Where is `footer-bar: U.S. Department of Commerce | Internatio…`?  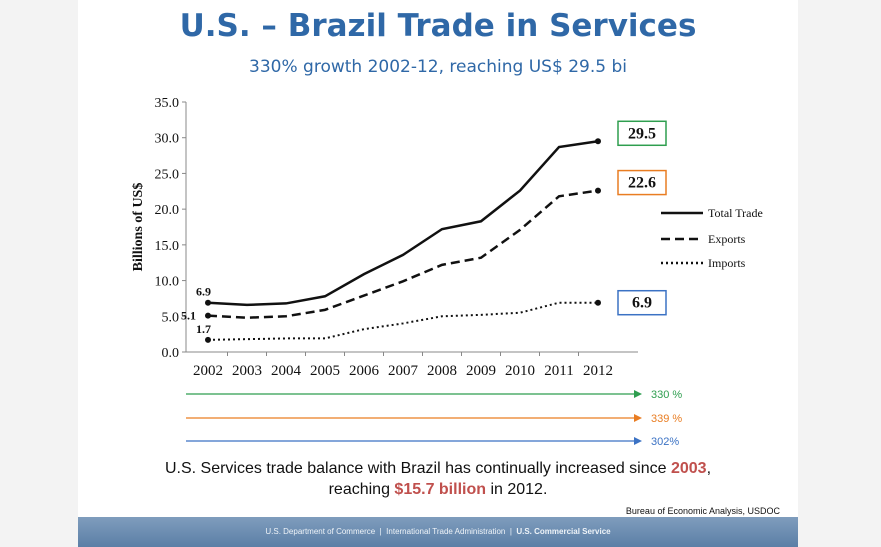 footer-bar: U.S. Department of Commerce | Internatio… is located at coordinates (438, 532).